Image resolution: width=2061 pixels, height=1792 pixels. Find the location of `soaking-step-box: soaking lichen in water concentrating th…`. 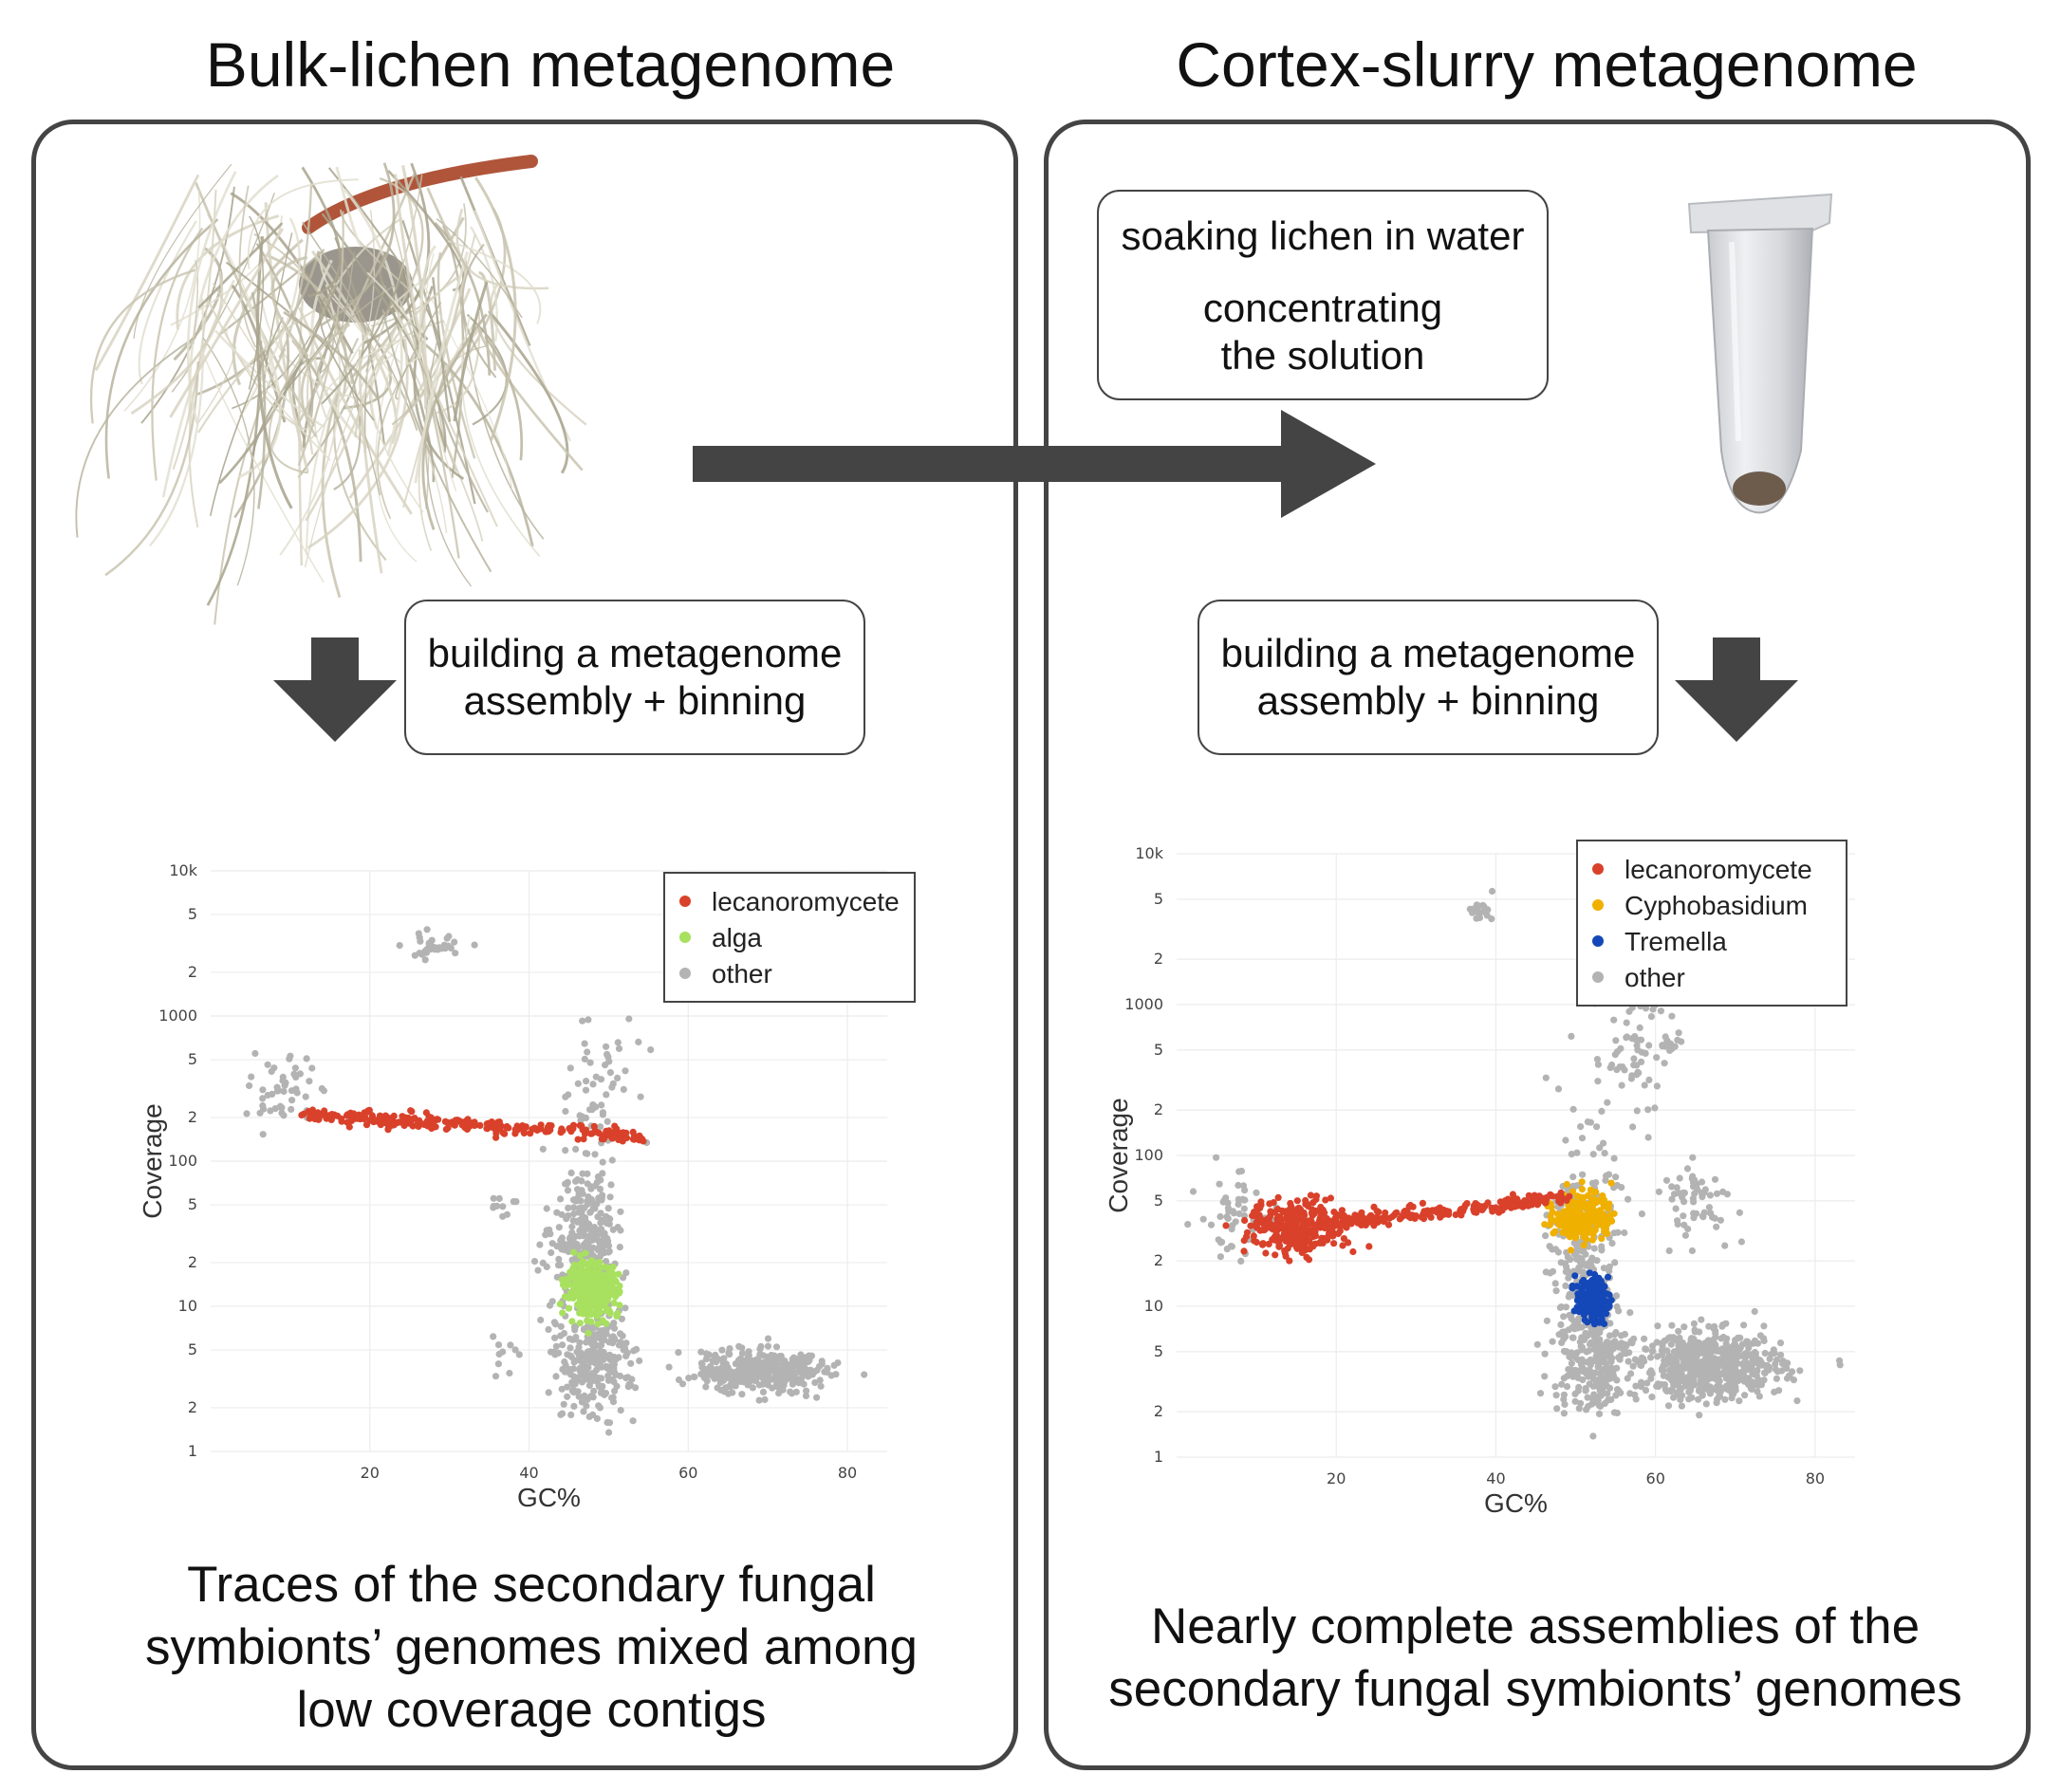

soaking-step-box: soaking lichen in water concentrating th… is located at coordinates (1323, 295).